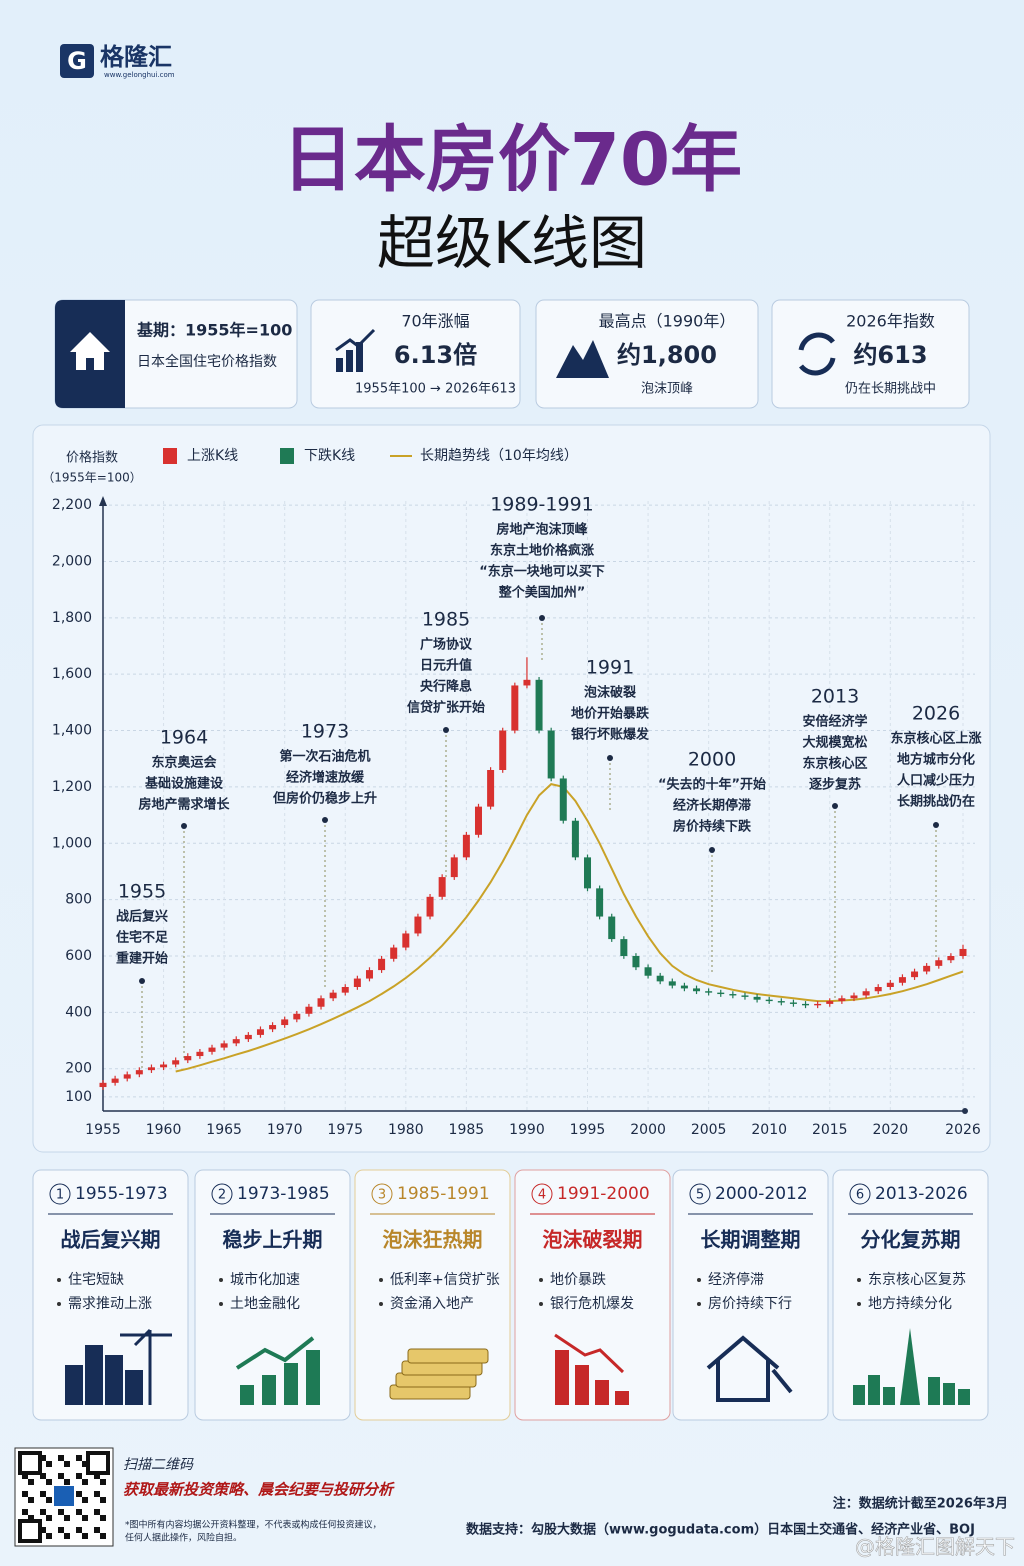 The height and width of the screenshot is (1566, 1024). What do you see at coordinates (542, 551) in the screenshot?
I see `annotation-text: 东京土地价格疯涨` at bounding box center [542, 551].